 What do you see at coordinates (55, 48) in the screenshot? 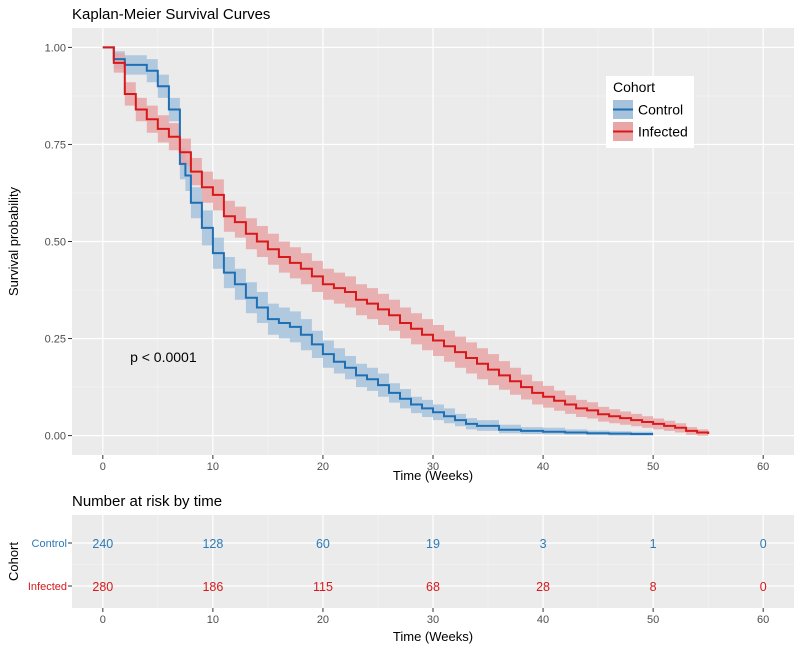
I see `km-y-tick-label: 1.00` at bounding box center [55, 48].